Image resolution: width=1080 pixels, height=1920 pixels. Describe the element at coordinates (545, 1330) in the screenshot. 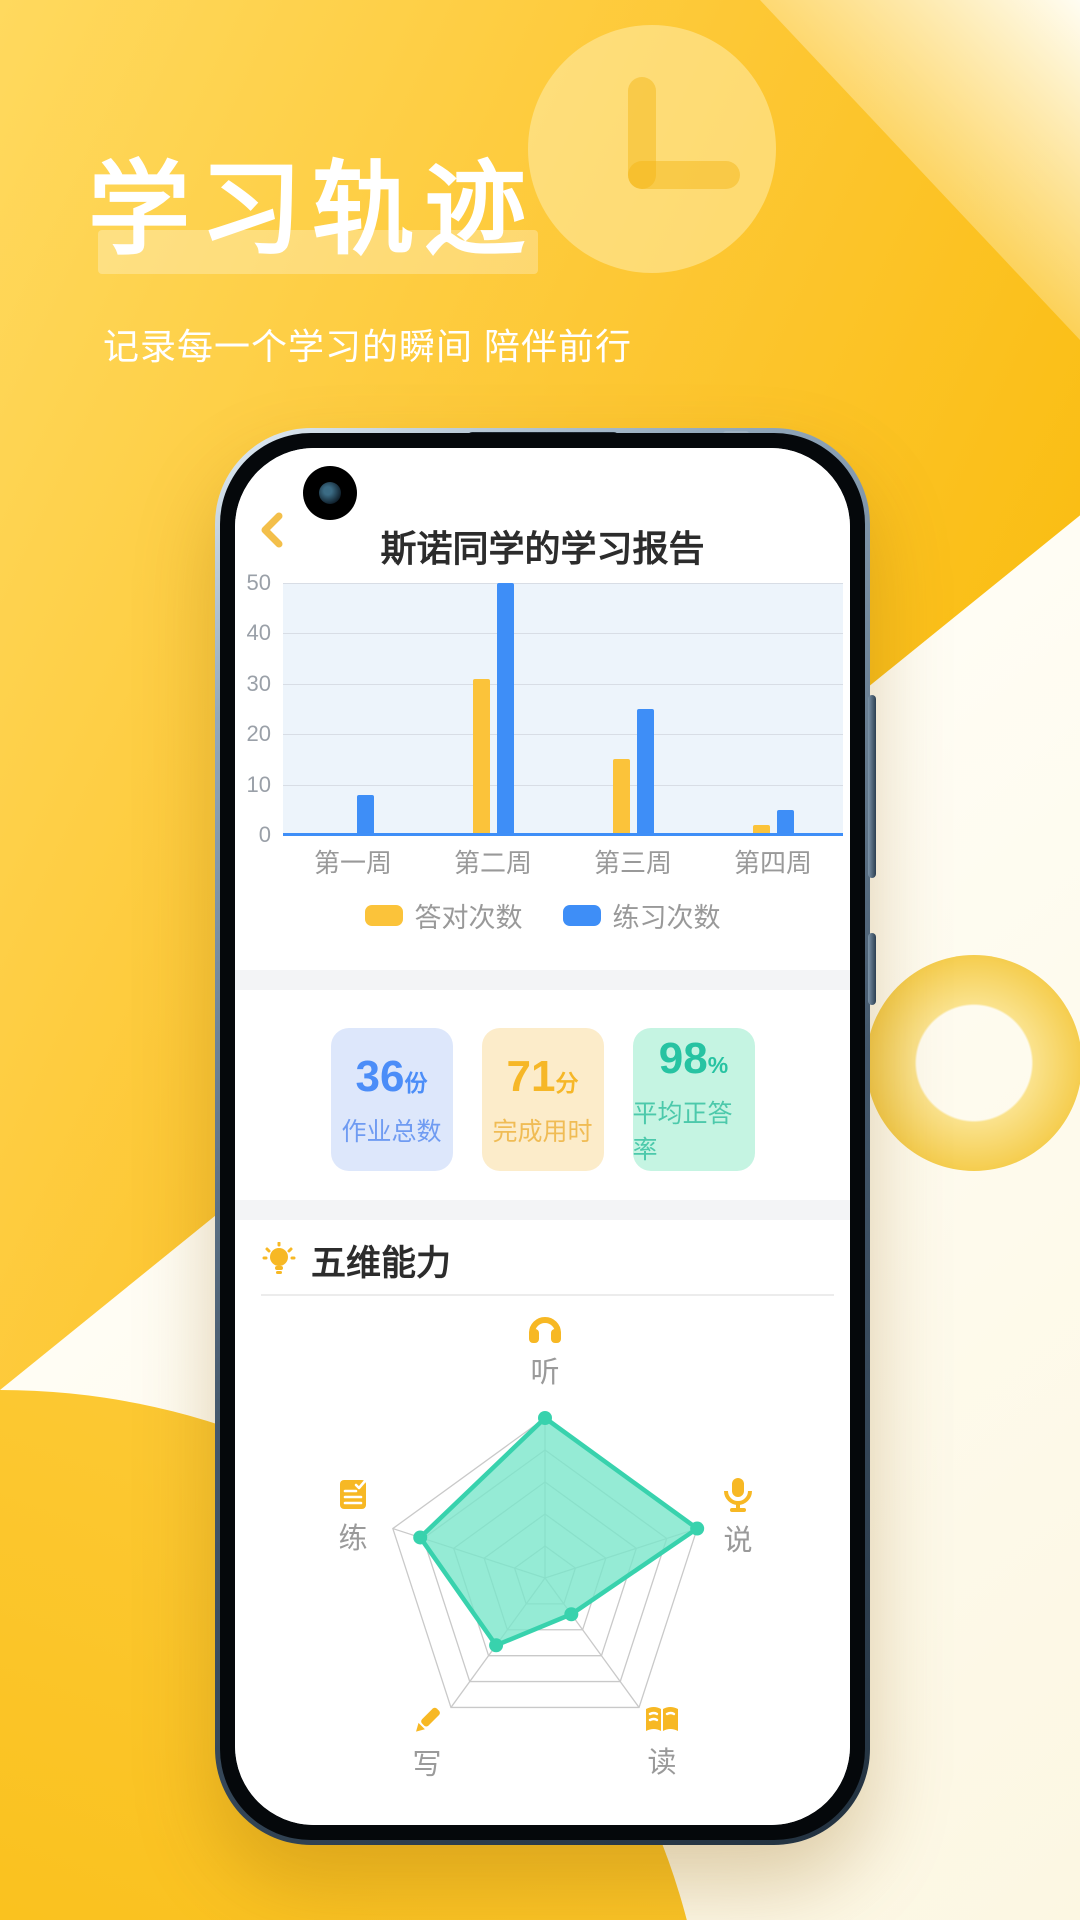

I see `headphones-icon` at that location.